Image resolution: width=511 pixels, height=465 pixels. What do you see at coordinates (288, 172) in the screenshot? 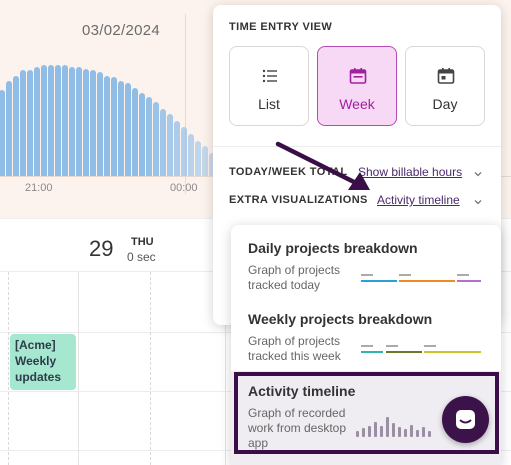
I see `today-week-total-label: TODAY/WEEK TOTAL` at bounding box center [288, 172].